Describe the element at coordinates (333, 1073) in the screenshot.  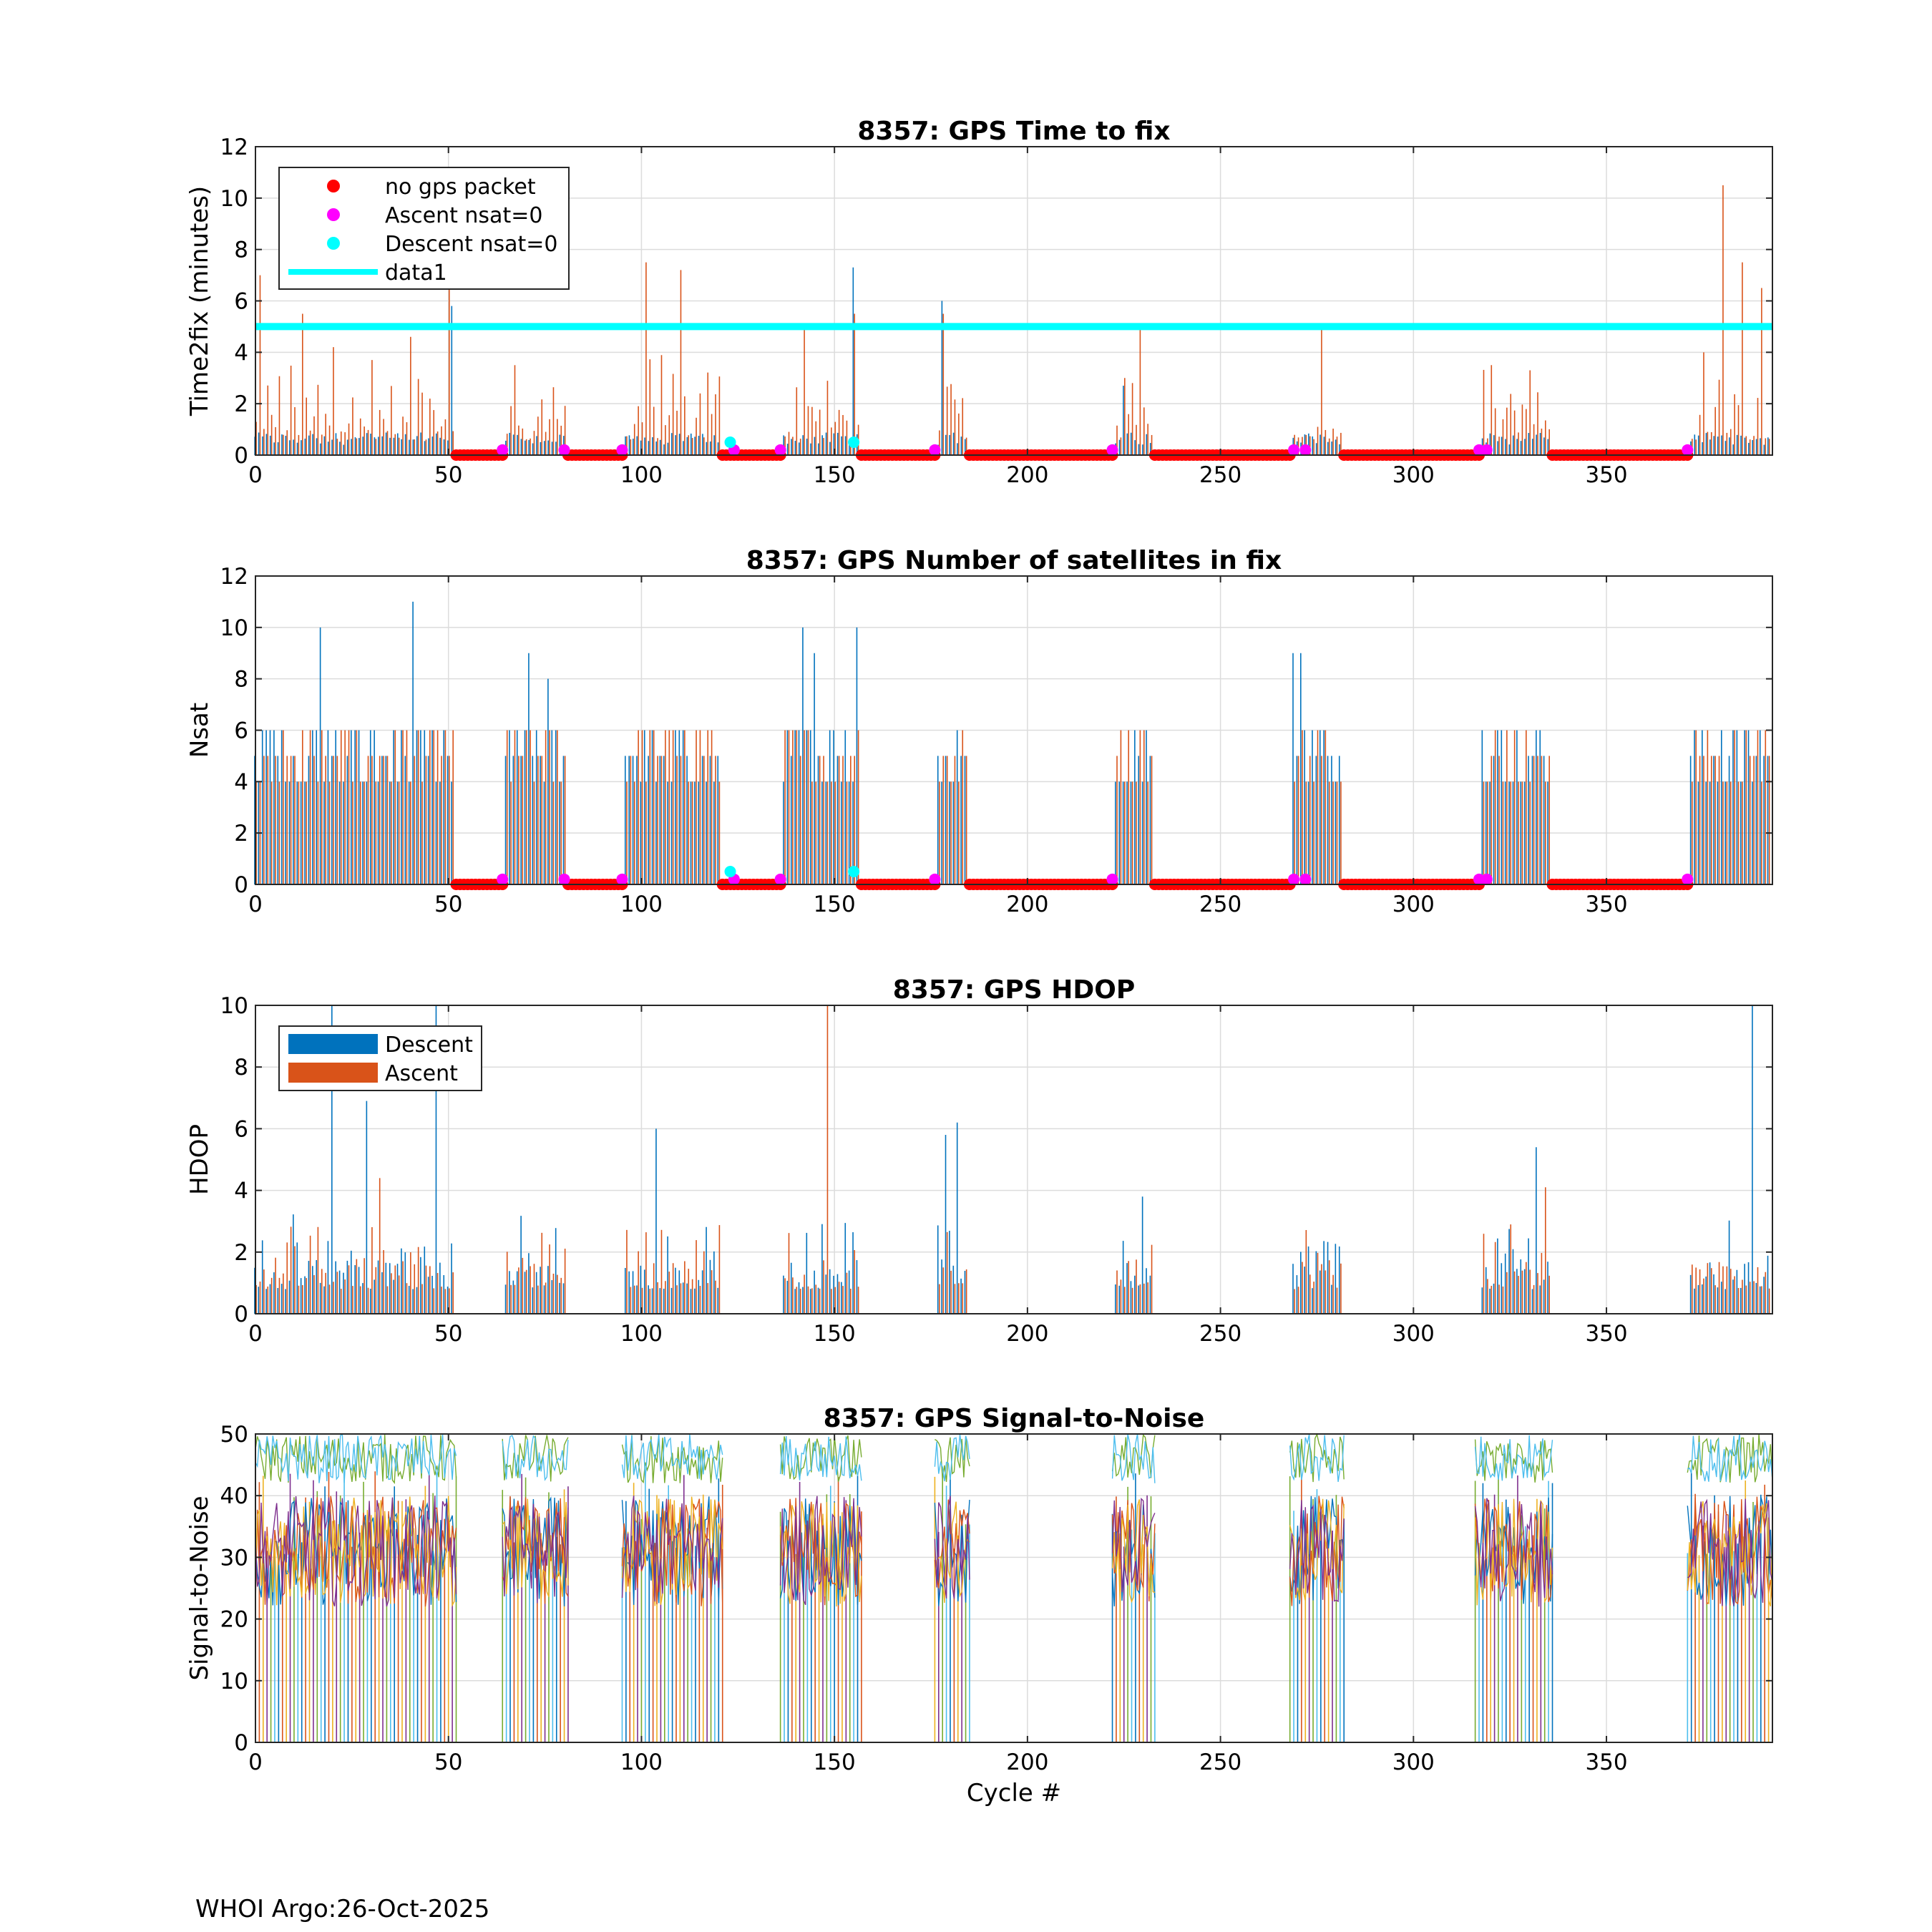
I see `legend-swatch-ascent` at that location.